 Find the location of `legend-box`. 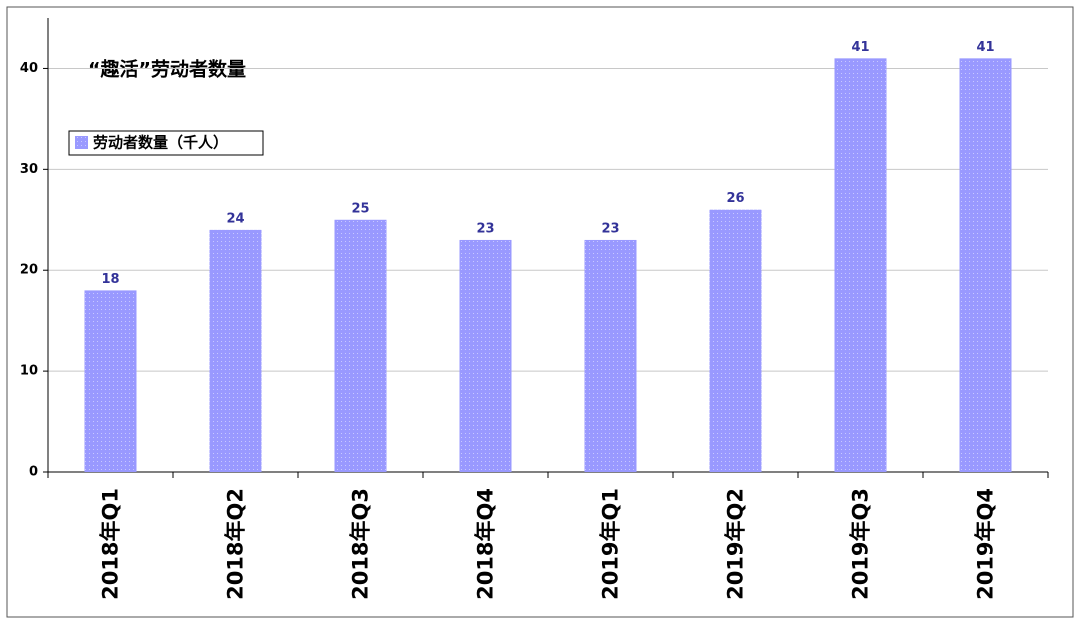

legend-box is located at coordinates (166, 143).